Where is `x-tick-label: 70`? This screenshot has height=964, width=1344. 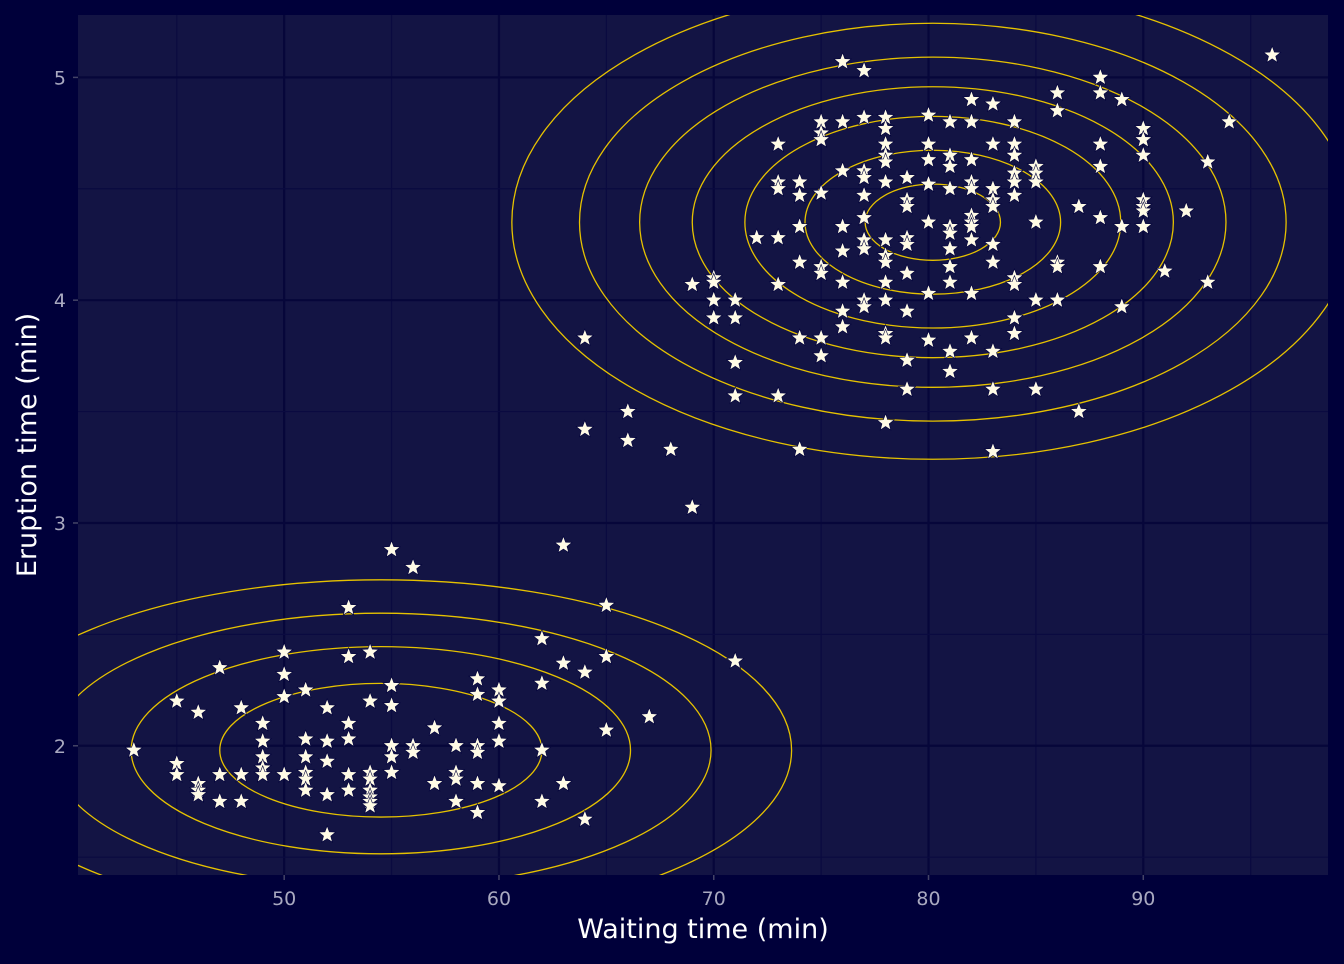
x-tick-label: 70 is located at coordinates (714, 899).